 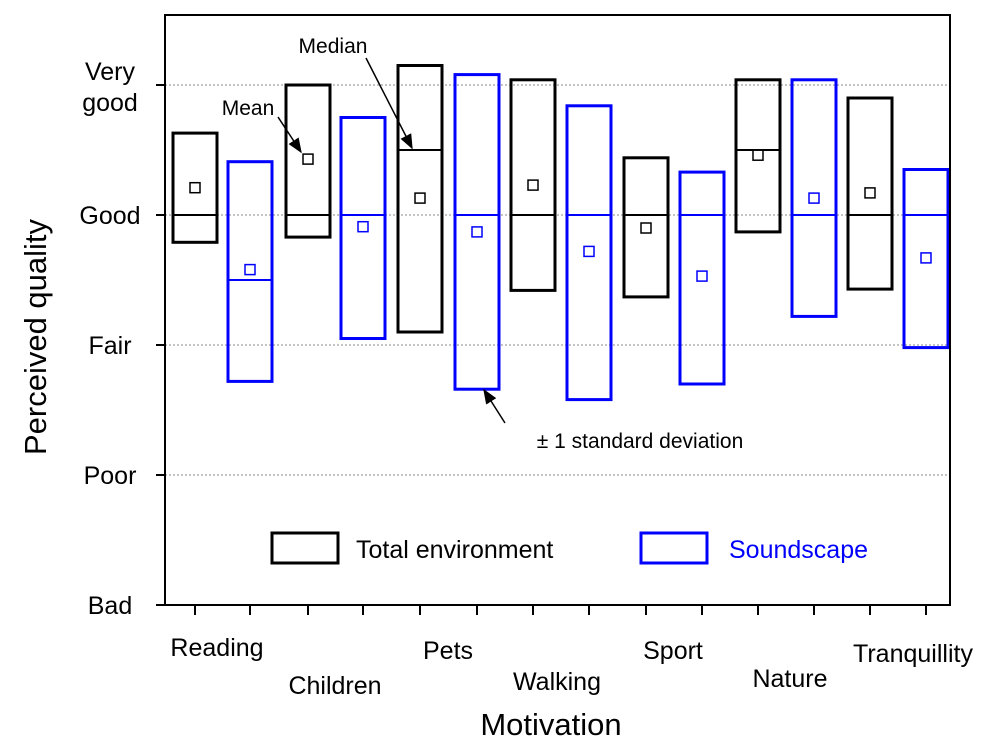 What do you see at coordinates (289, 135) in the screenshot?
I see `mean-arrow` at bounding box center [289, 135].